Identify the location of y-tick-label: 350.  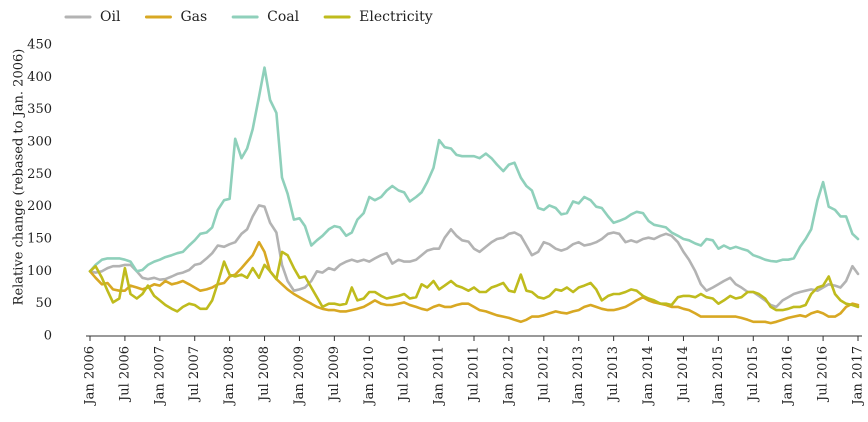
(39, 109).